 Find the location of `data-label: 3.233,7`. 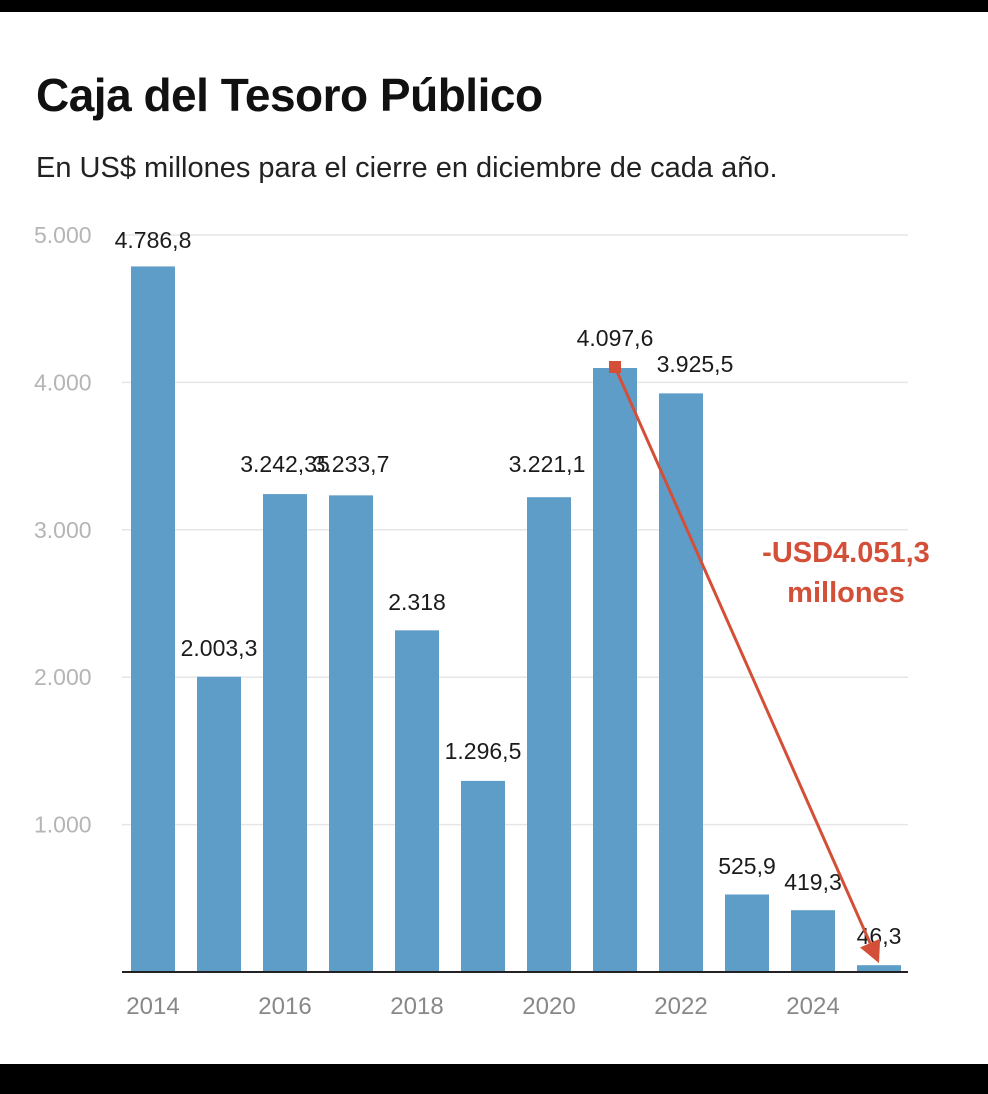

data-label: 3.233,7 is located at coordinates (351, 464).